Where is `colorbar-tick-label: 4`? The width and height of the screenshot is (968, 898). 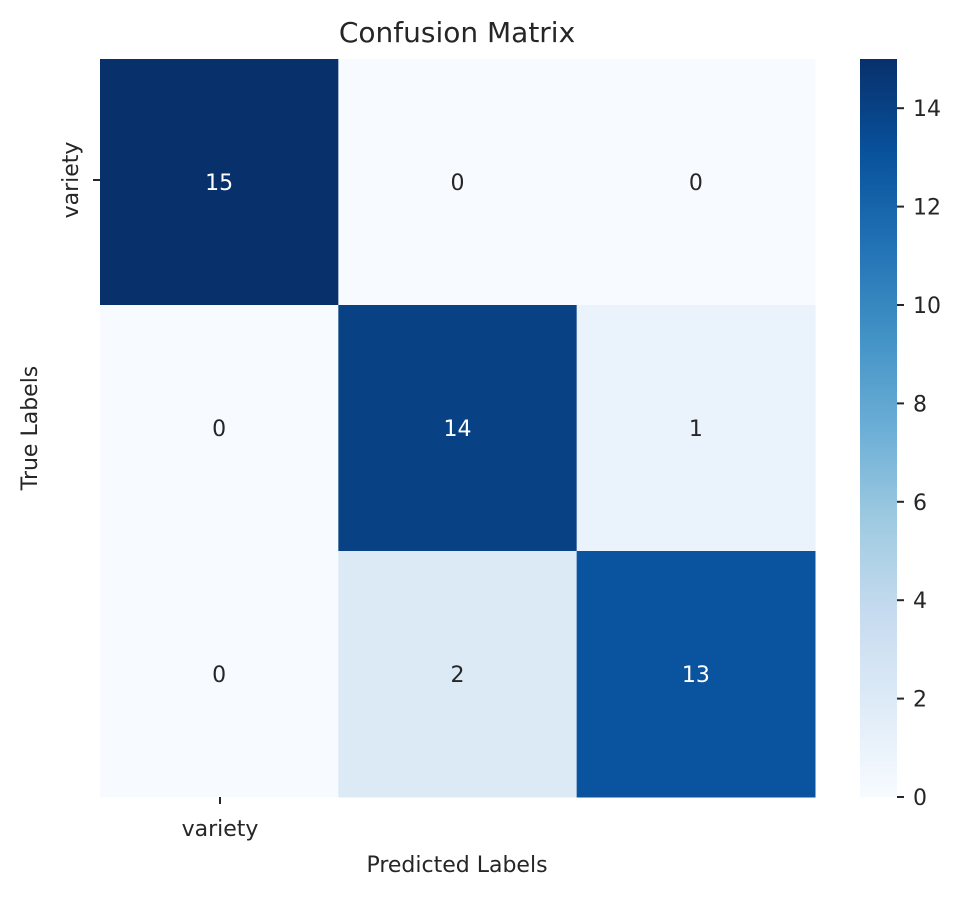
colorbar-tick-label: 4 is located at coordinates (920, 601).